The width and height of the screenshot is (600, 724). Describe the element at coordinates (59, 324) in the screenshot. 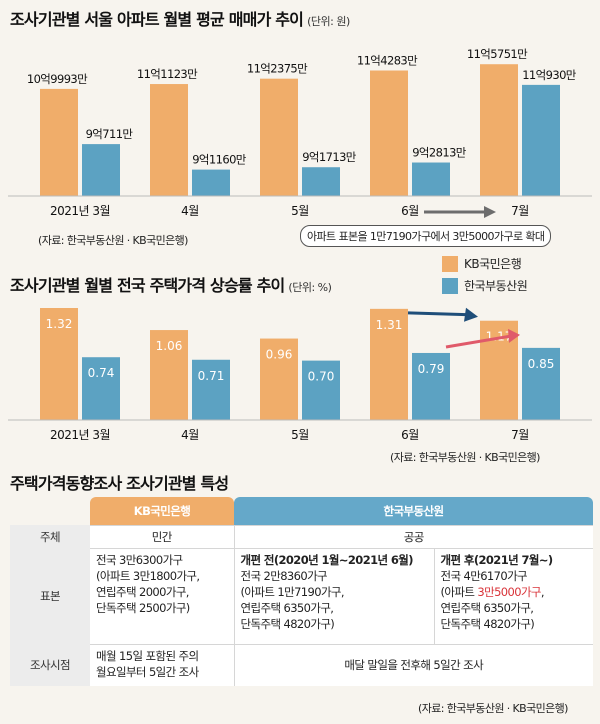

I see `rate-value-label: 1.32` at that location.